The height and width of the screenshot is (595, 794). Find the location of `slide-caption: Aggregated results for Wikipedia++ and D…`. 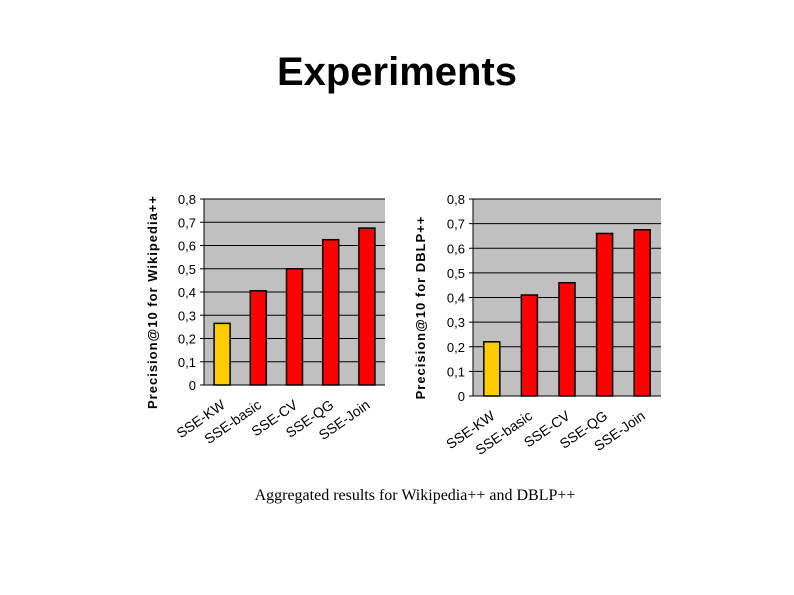

slide-caption: Aggregated results for Wikipedia++ and D… is located at coordinates (415, 495).